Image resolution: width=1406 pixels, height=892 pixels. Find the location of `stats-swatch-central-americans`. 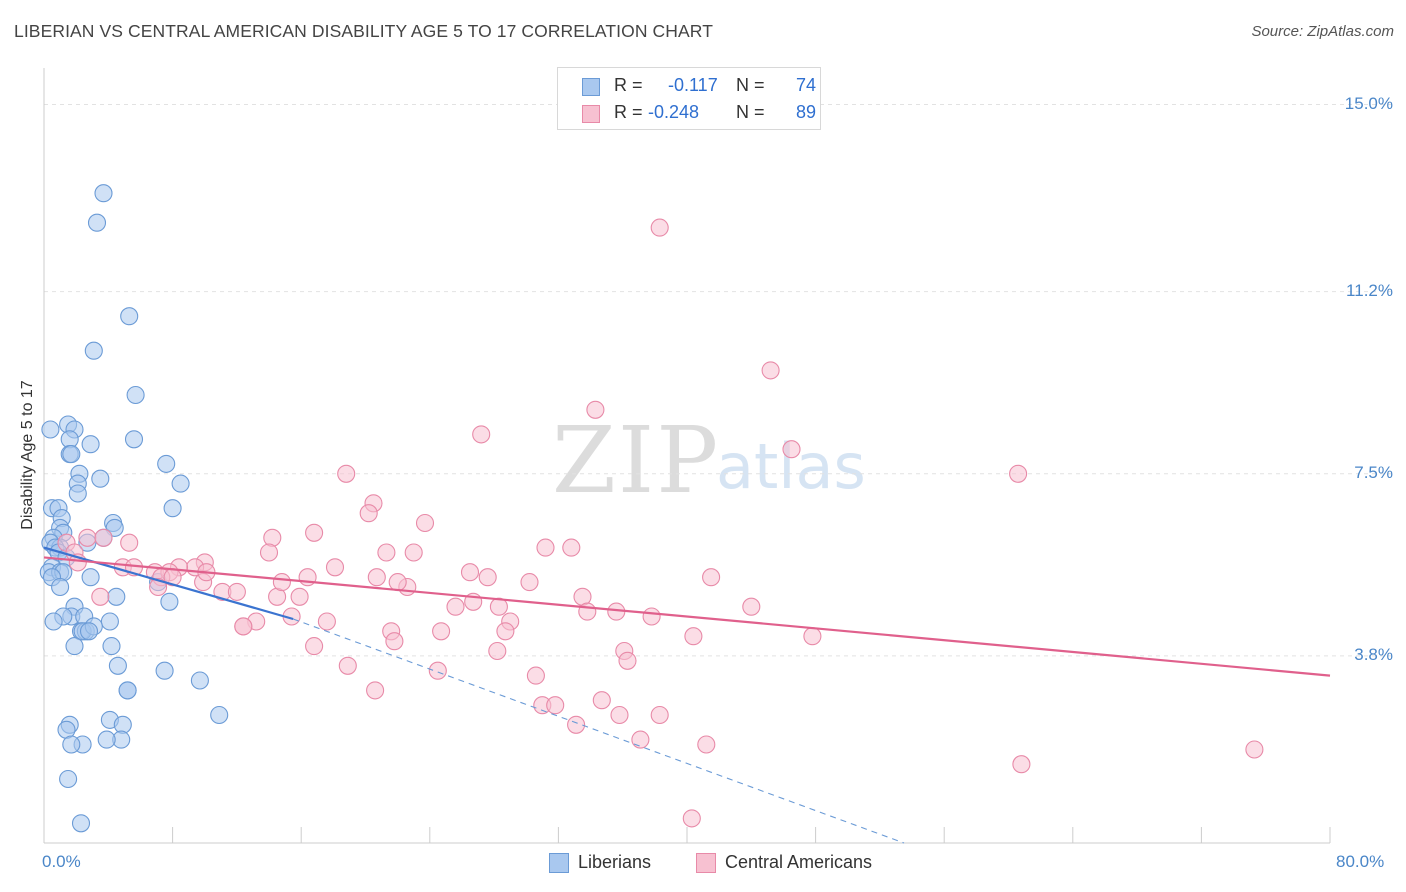

stats-swatch-central-americans is located at coordinates (591, 114).